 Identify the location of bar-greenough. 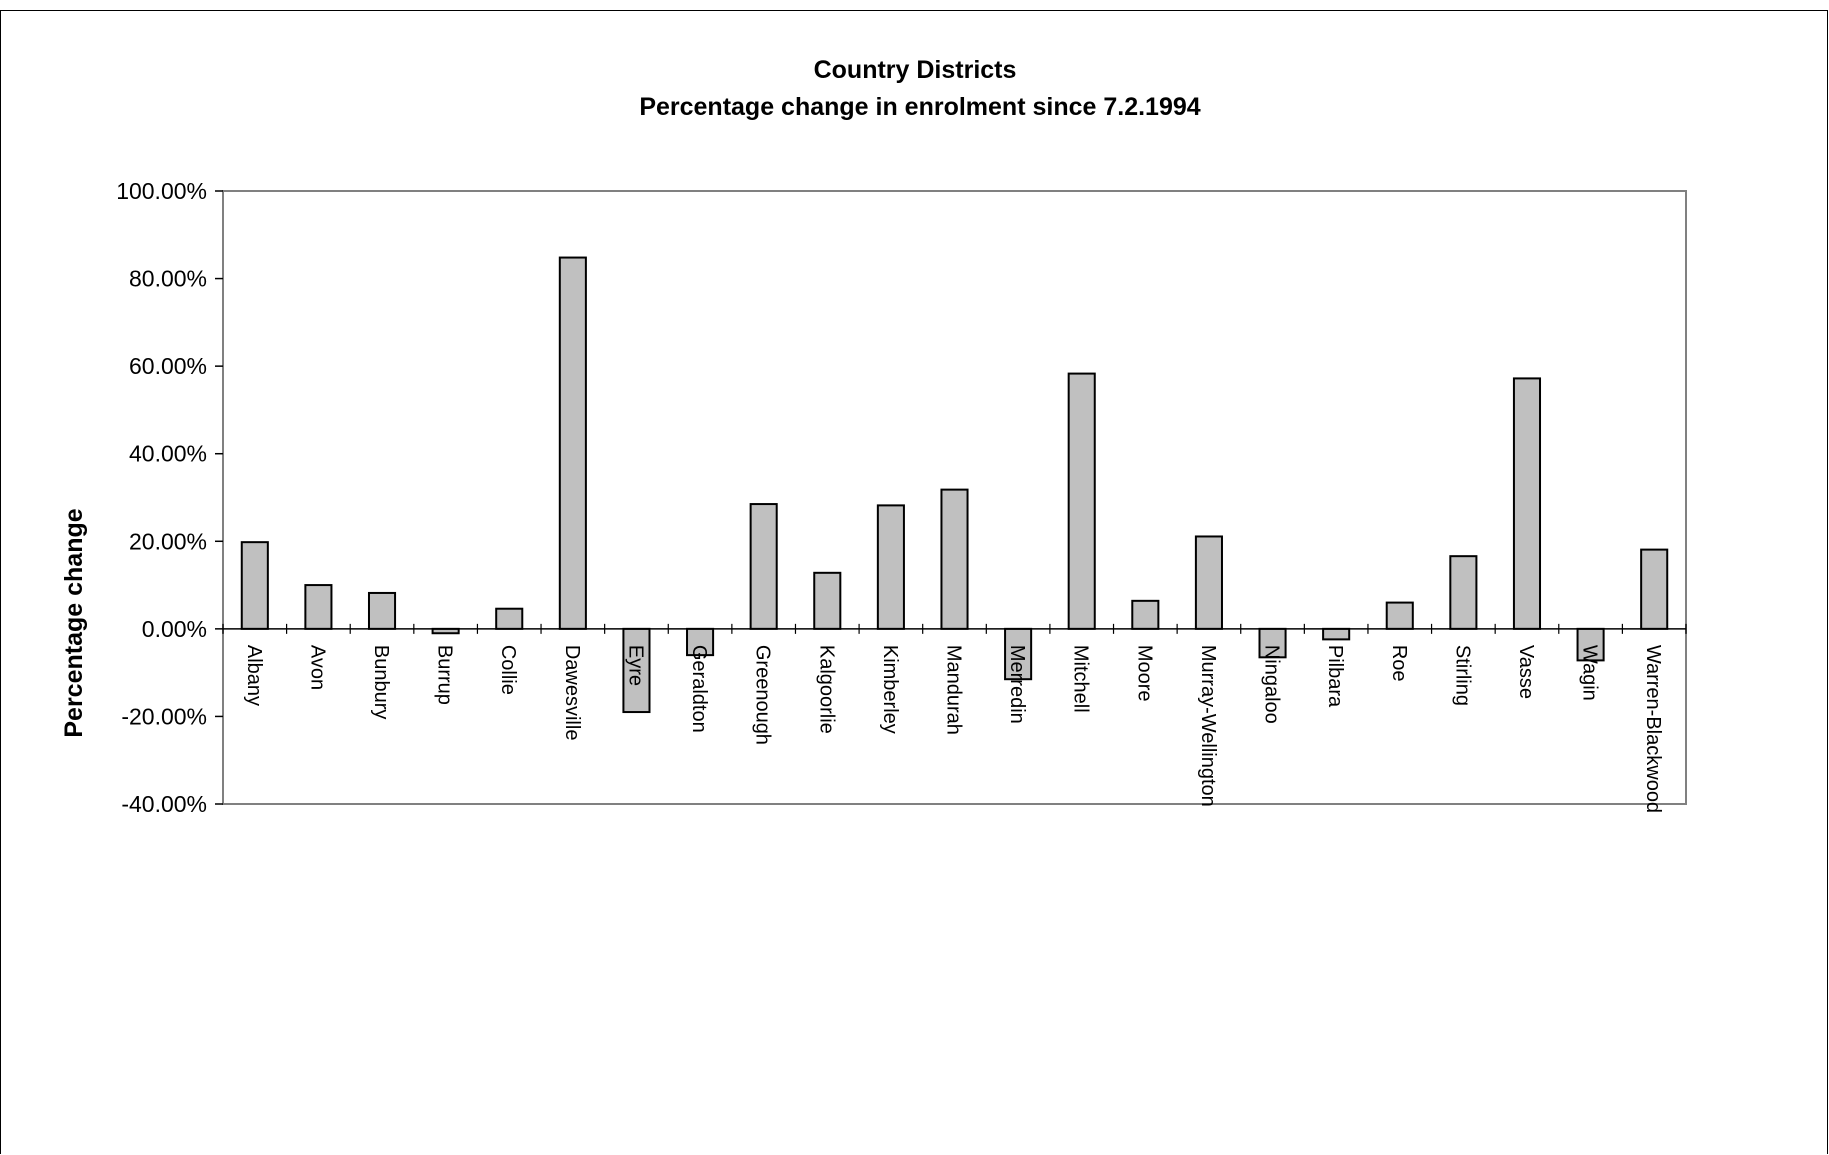
(763, 566).